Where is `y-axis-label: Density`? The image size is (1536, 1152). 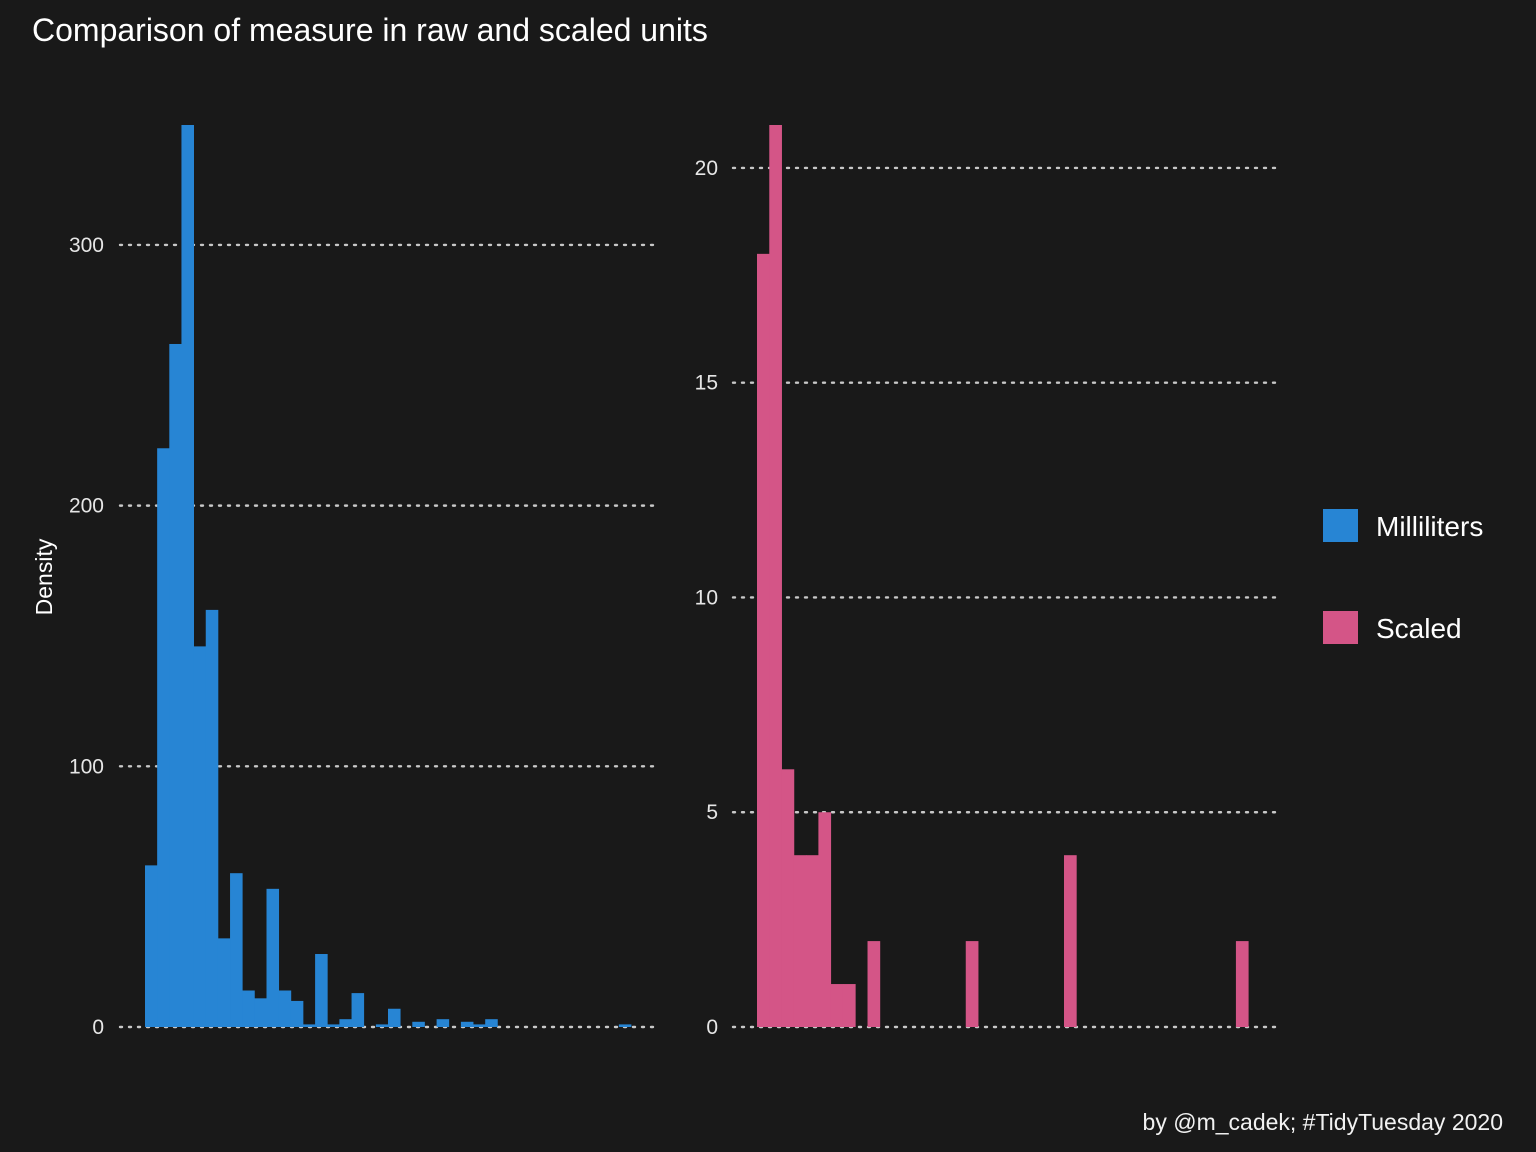 y-axis-label: Density is located at coordinates (44, 576).